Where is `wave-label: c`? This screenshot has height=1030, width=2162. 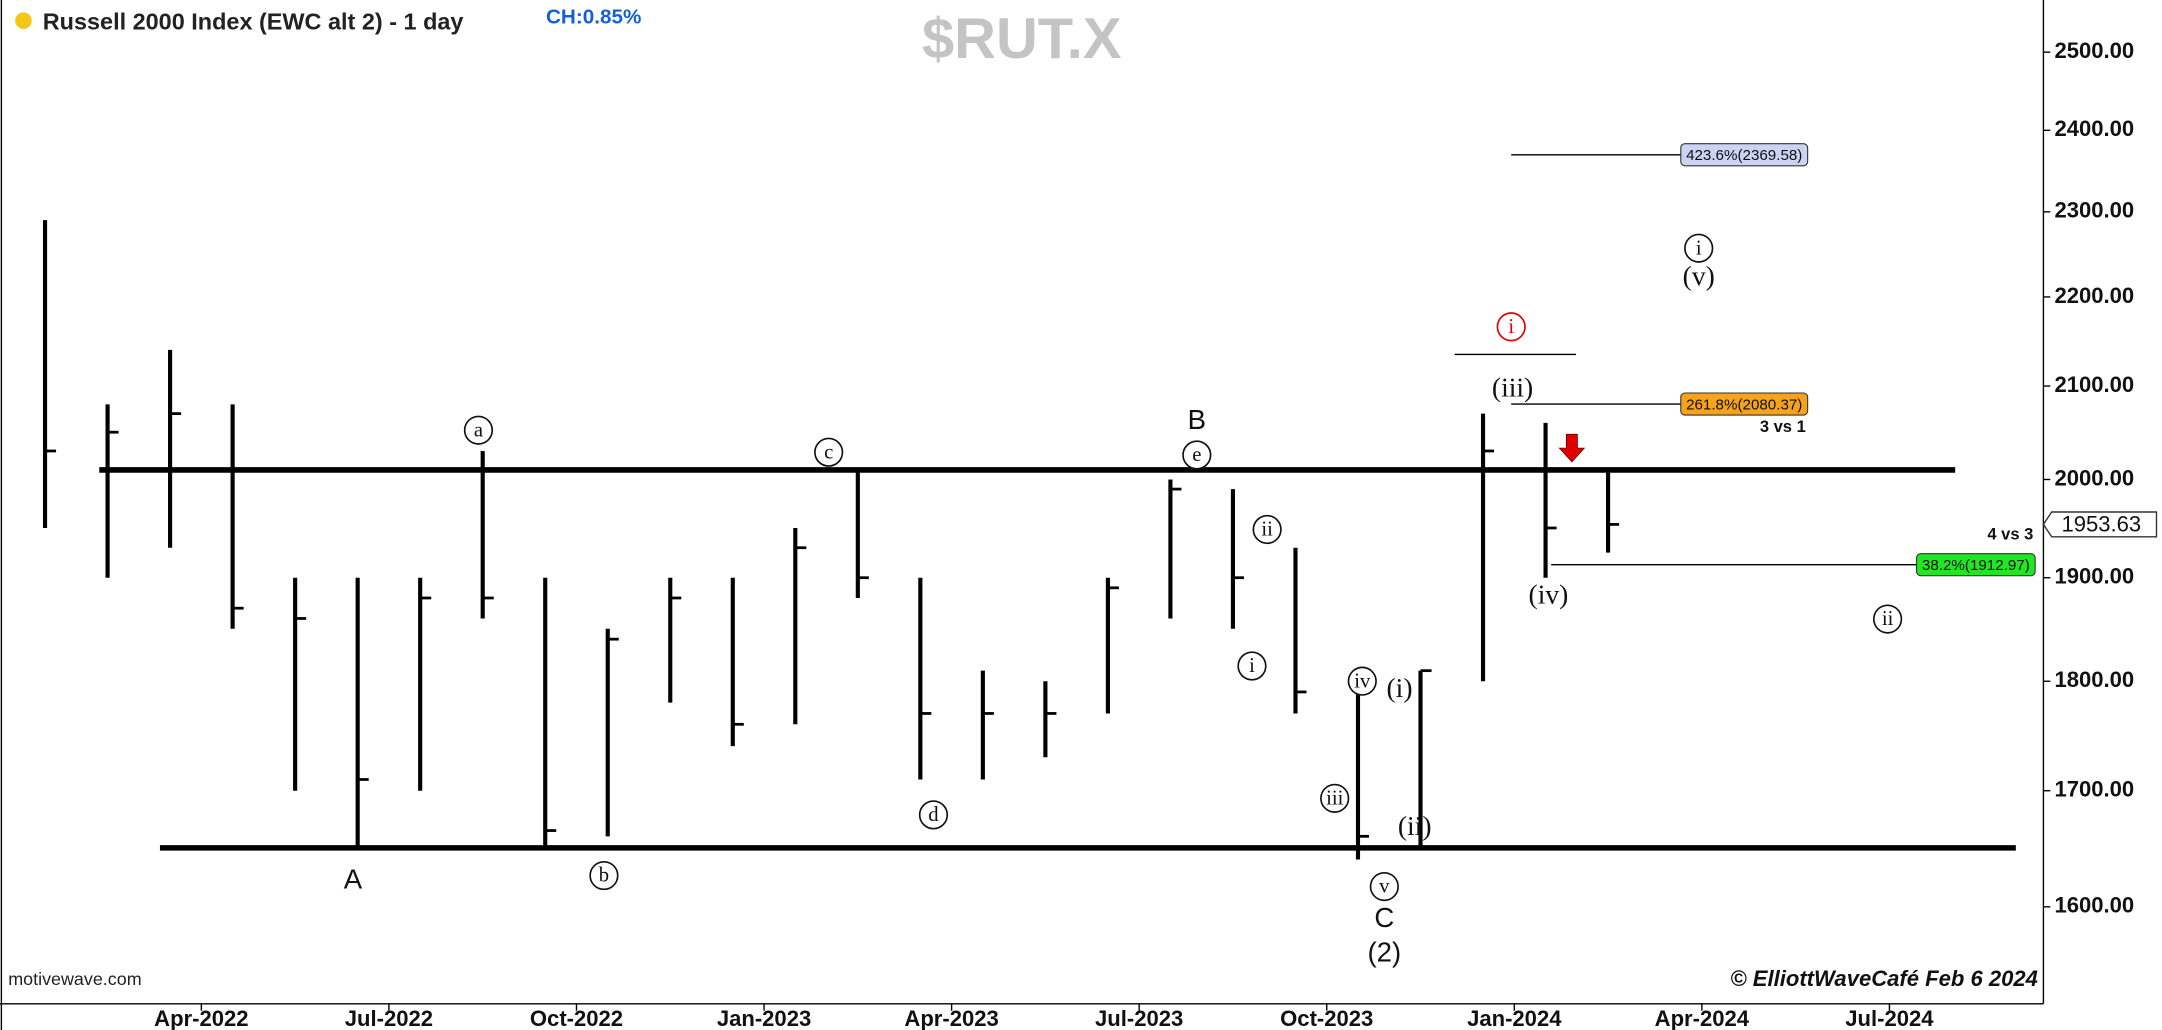 wave-label: c is located at coordinates (828, 452).